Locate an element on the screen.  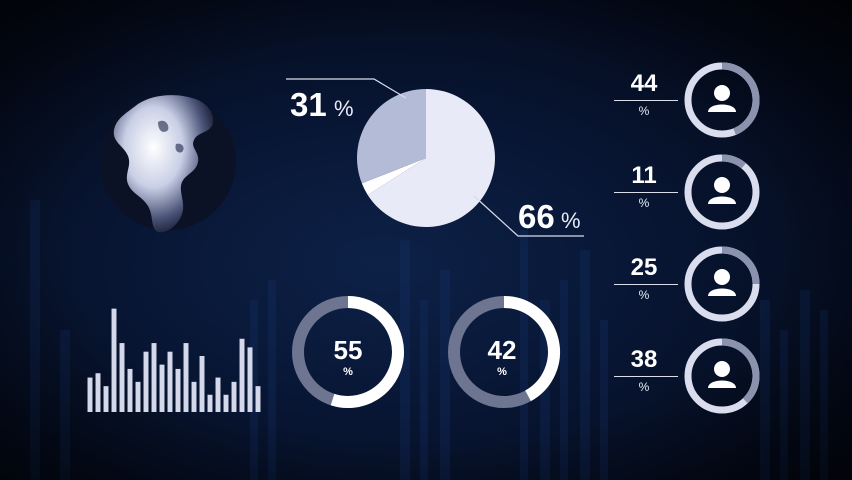
pie-slices is located at coordinates (426, 158).